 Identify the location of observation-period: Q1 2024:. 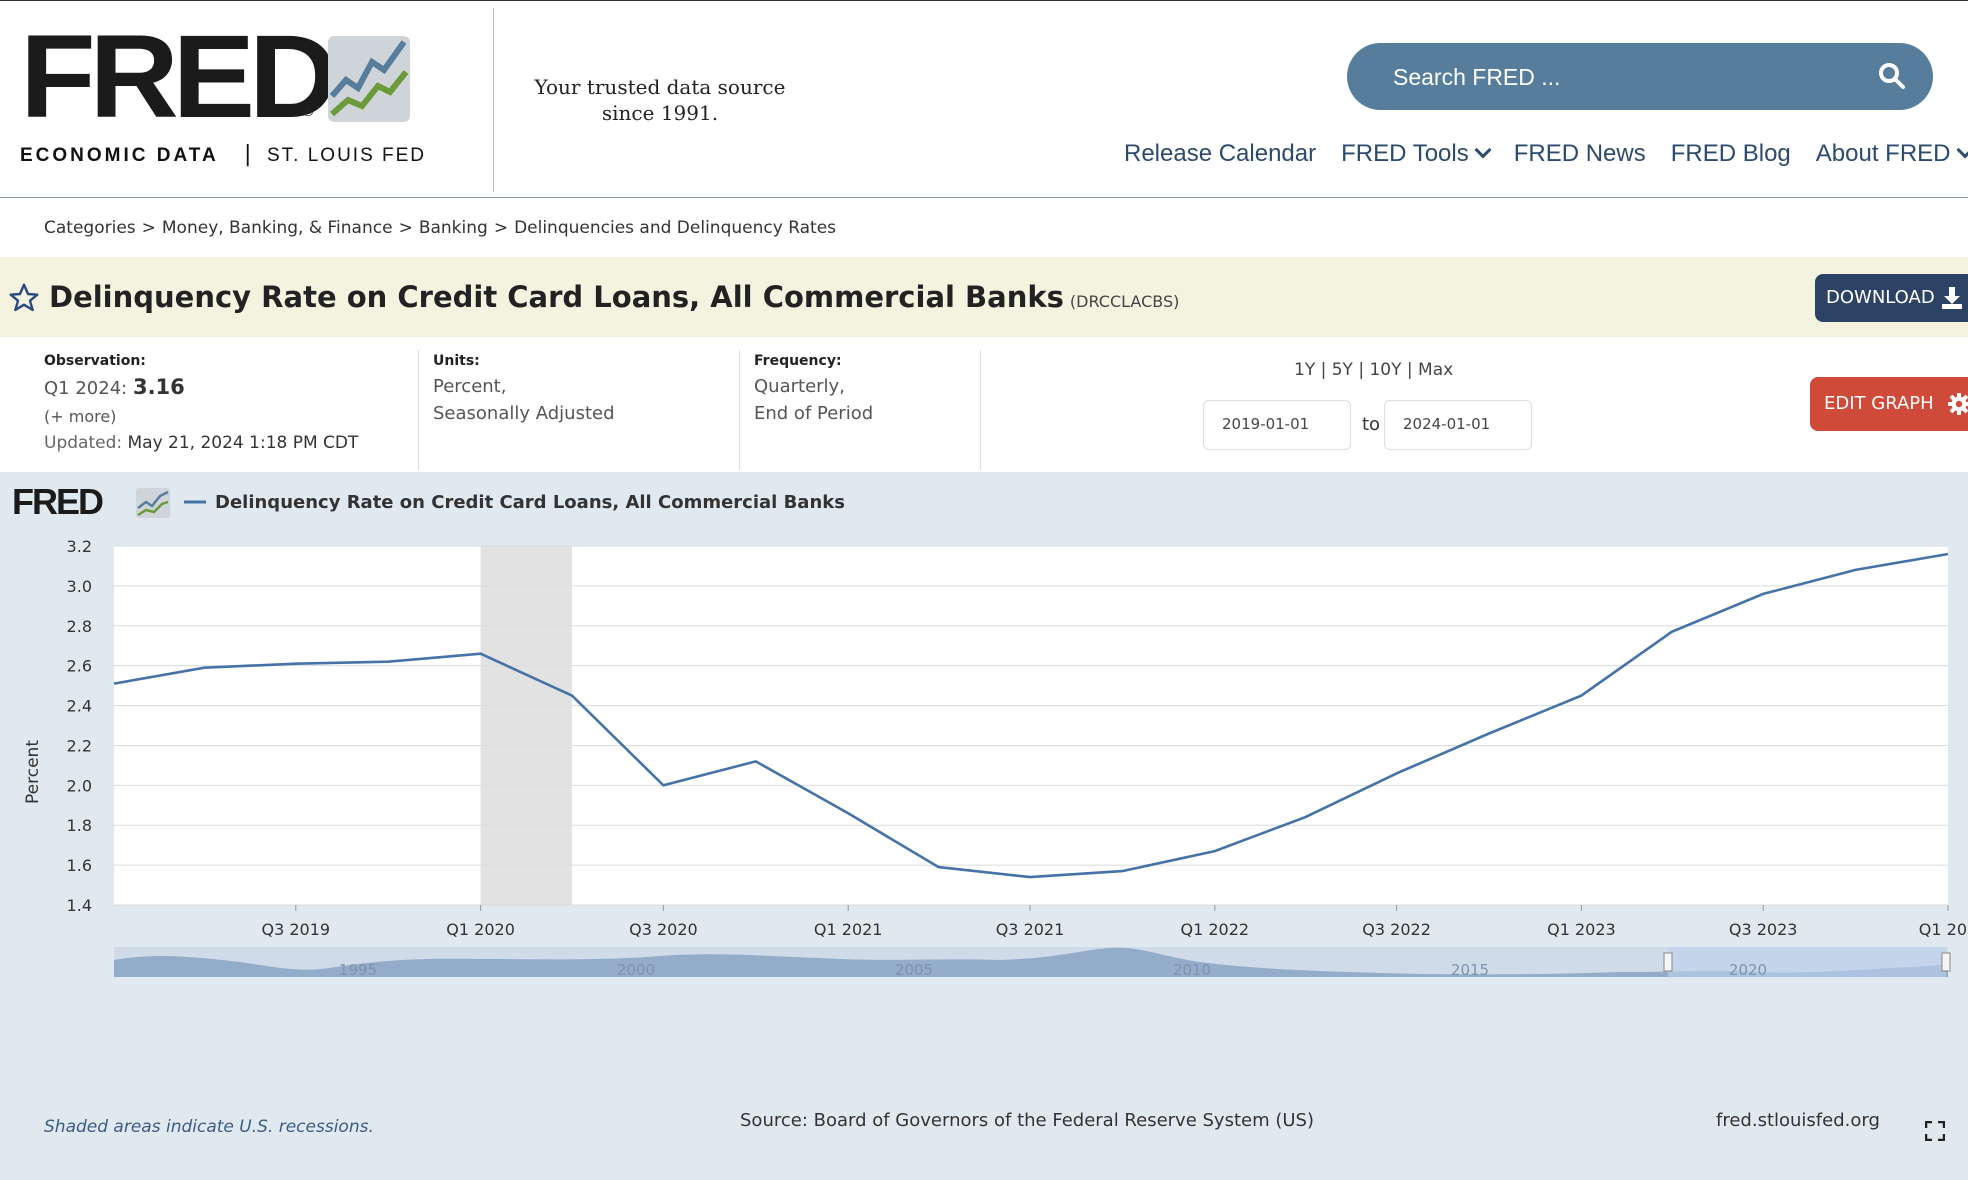
(86, 388).